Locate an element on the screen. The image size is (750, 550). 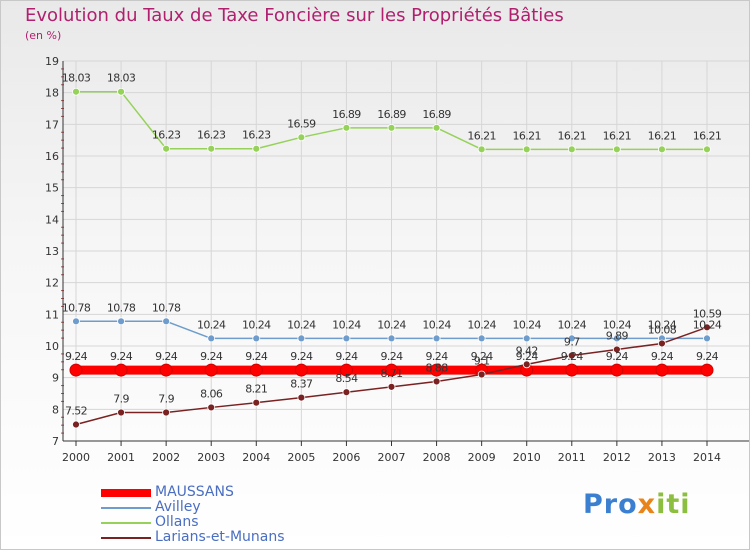
y-tick-label: 11 is located at coordinates (52, 314).